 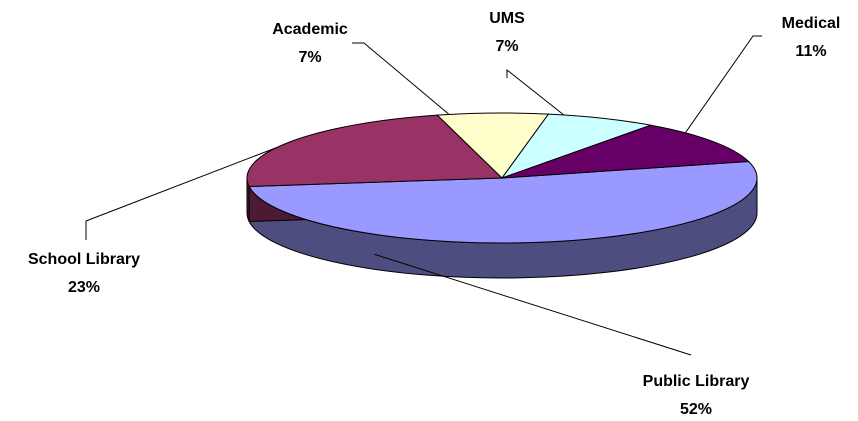 What do you see at coordinates (181, 193) in the screenshot?
I see `leader-line-school-library` at bounding box center [181, 193].